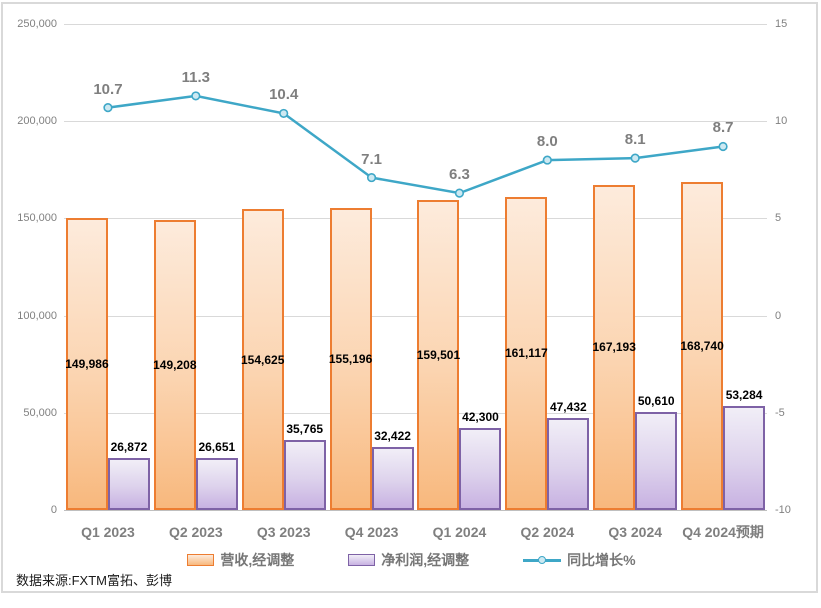 This screenshot has height=608, width=821. What do you see at coordinates (568, 406) in the screenshot?
I see `profit-bar-label: 47,432` at bounding box center [568, 406].